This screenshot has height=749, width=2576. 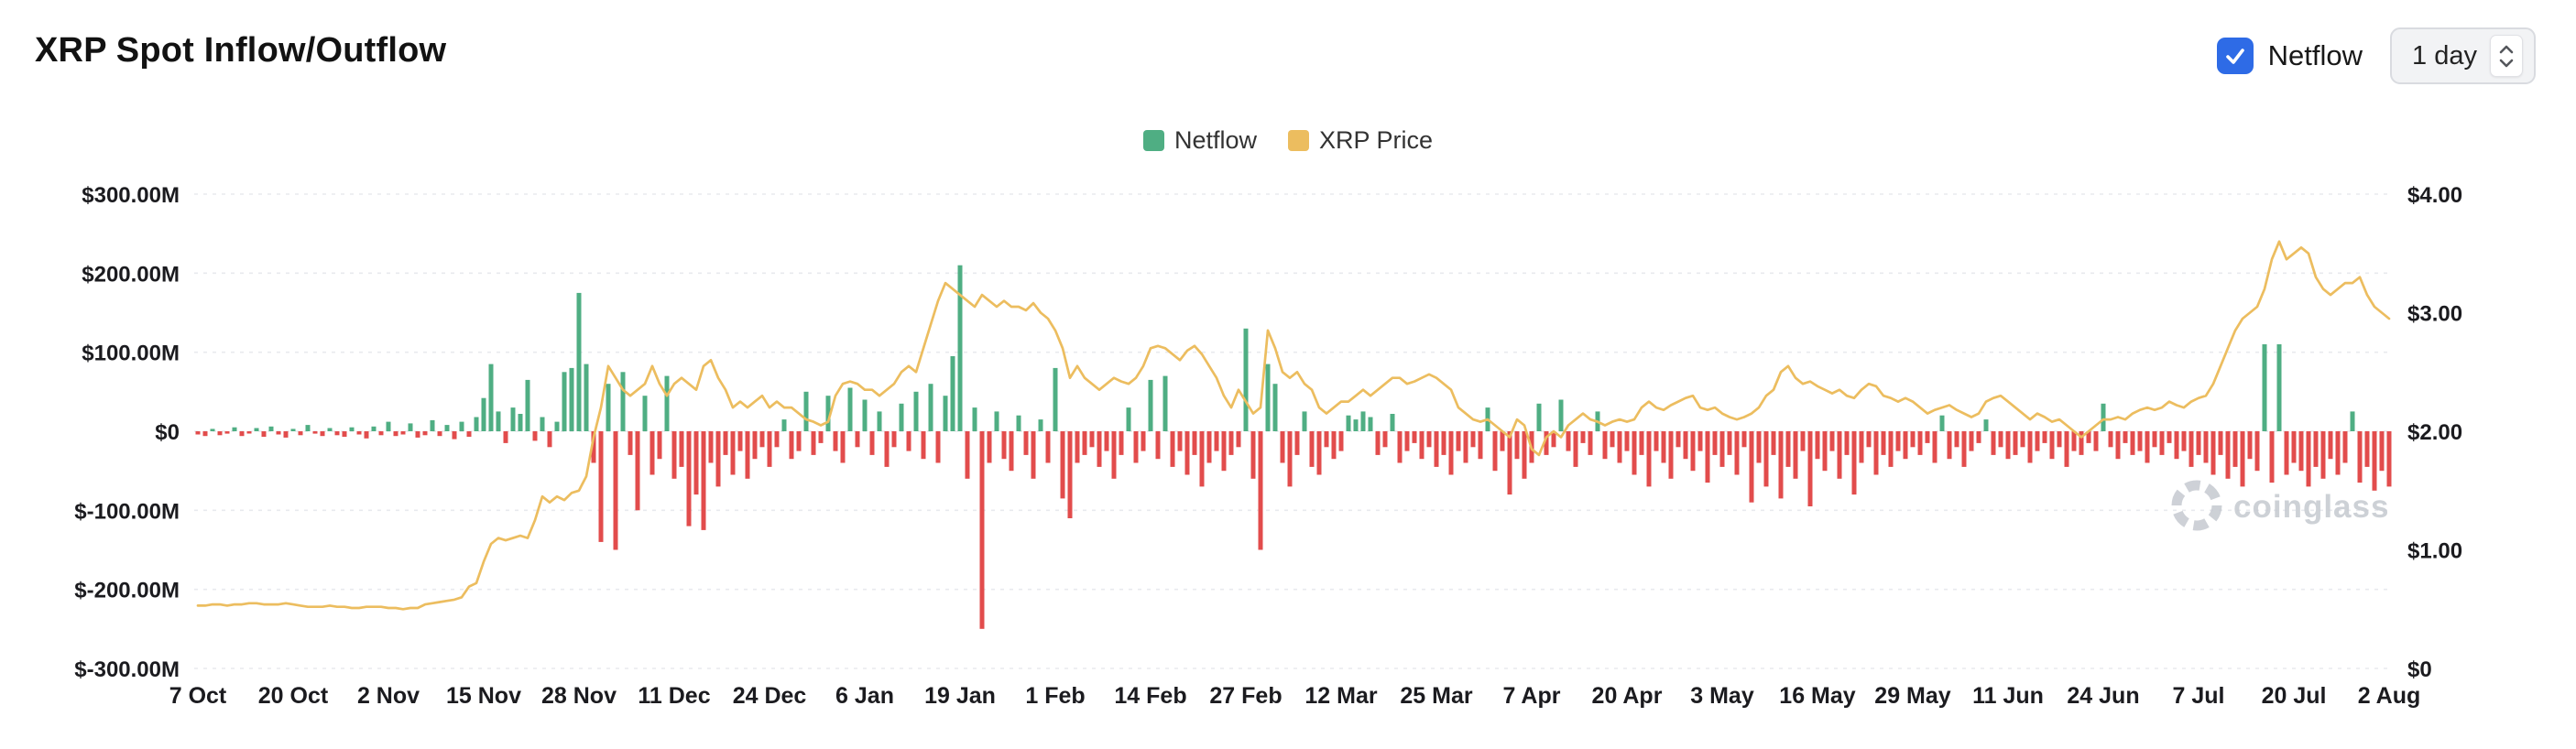 What do you see at coordinates (1055, 696) in the screenshot?
I see `svg-text: 1 Feb` at bounding box center [1055, 696].